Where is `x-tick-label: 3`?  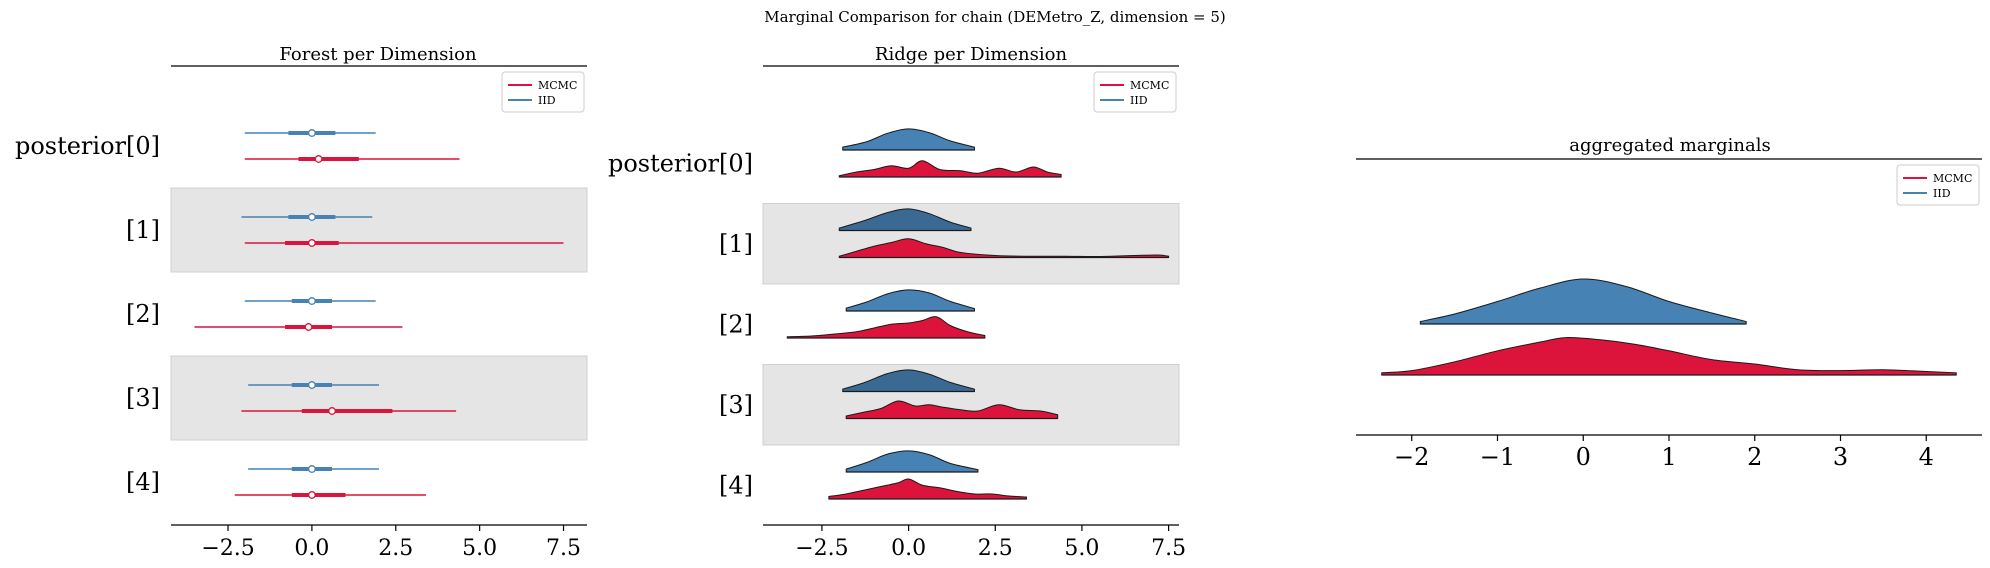
x-tick-label: 3 is located at coordinates (1840, 457).